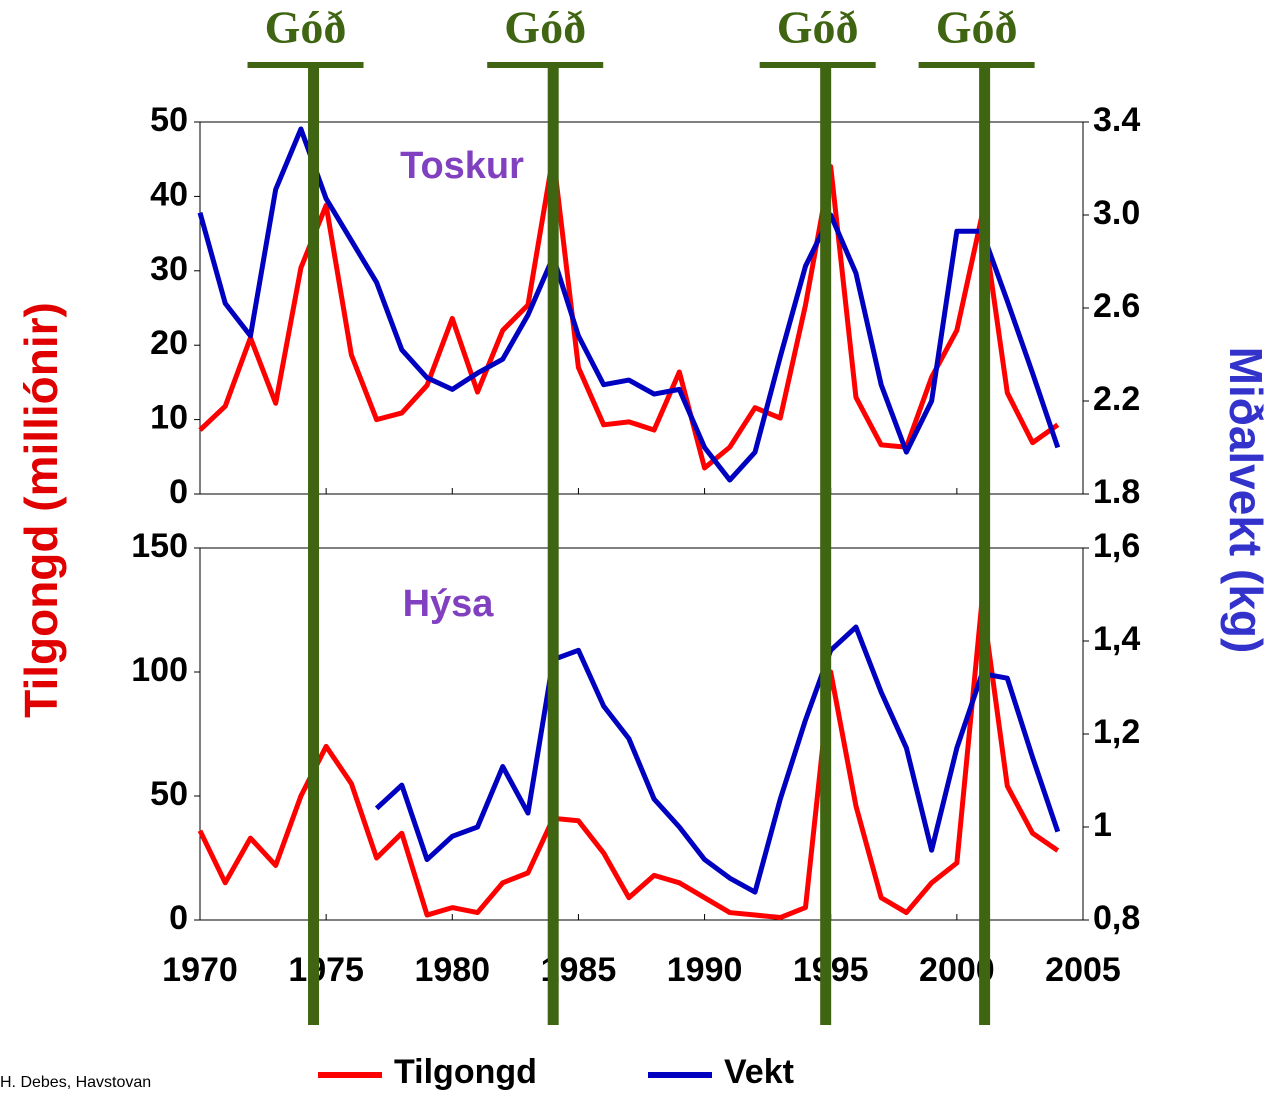 The width and height of the screenshot is (1281, 1095). Describe the element at coordinates (462, 166) in the screenshot. I see `panel-title: Toskur` at that location.